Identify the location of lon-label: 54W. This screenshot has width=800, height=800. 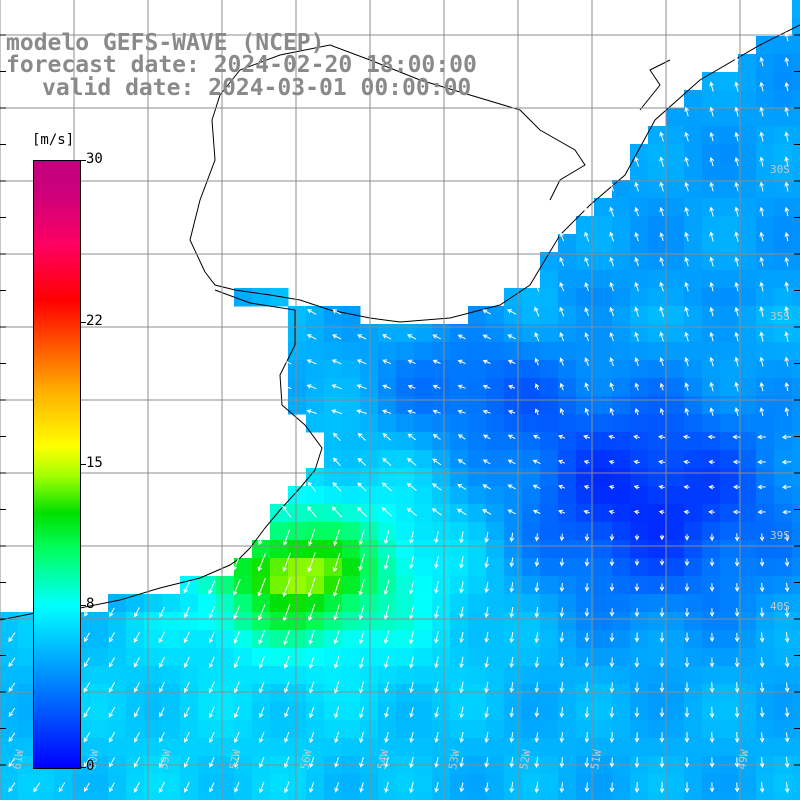
(383, 759).